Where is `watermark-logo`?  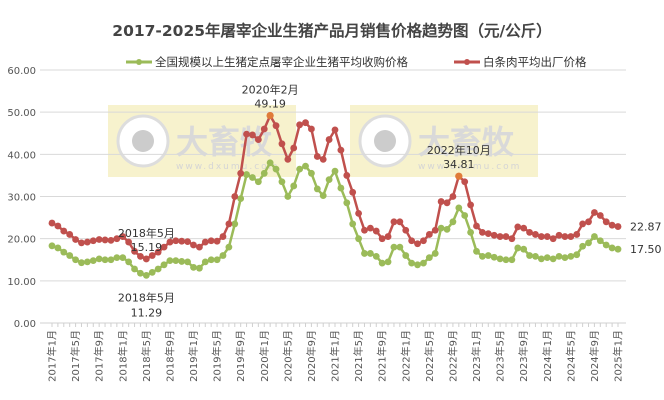
watermark-logo is located at coordinates (202, 141).